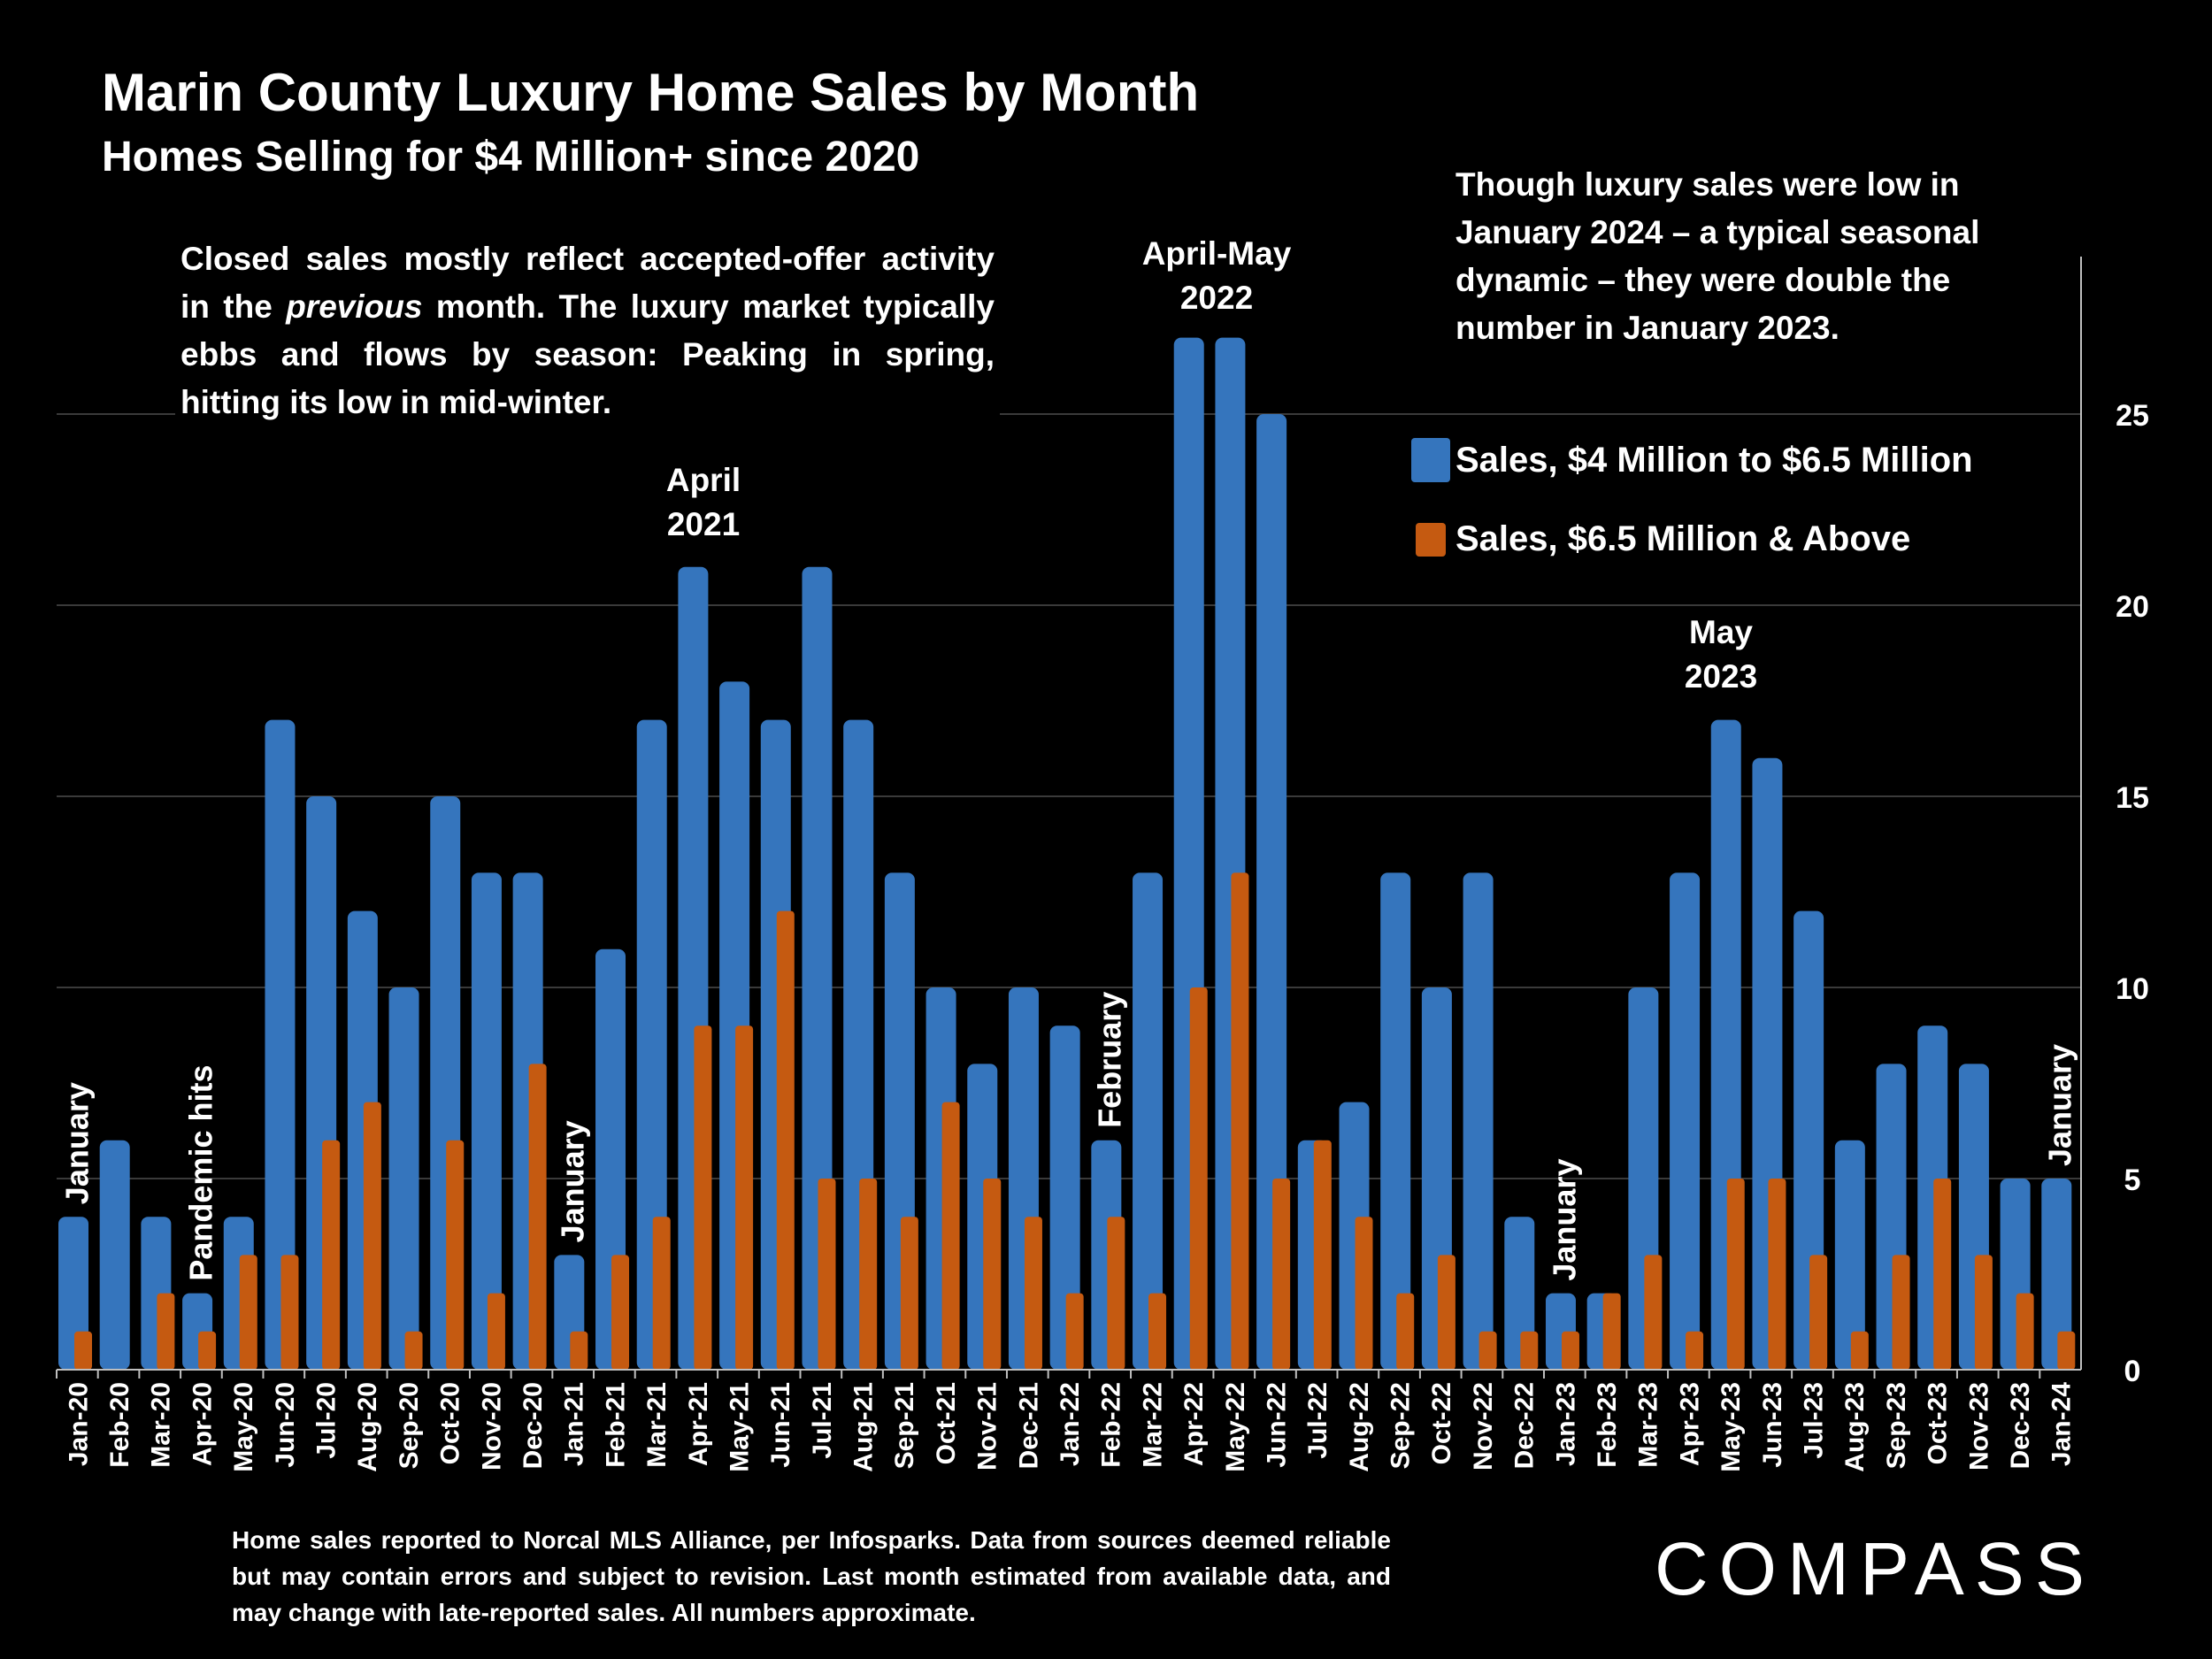 This screenshot has width=2212, height=1659. What do you see at coordinates (1683, 538) in the screenshot?
I see `legend-label-high-range: Sales, $6.5 Million & Above` at bounding box center [1683, 538].